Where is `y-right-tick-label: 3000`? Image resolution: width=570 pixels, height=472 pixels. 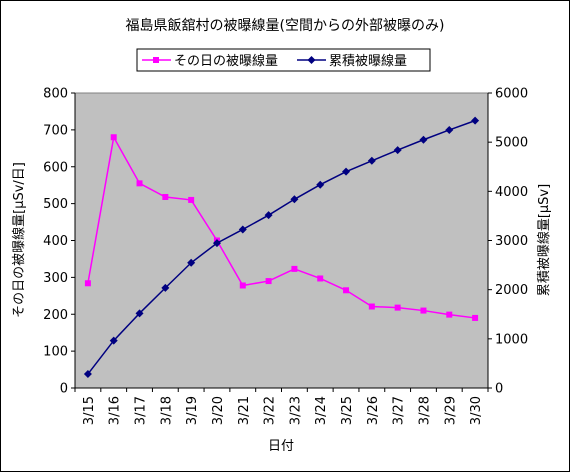 y-right-tick-label: 3000 is located at coordinates (511, 241).